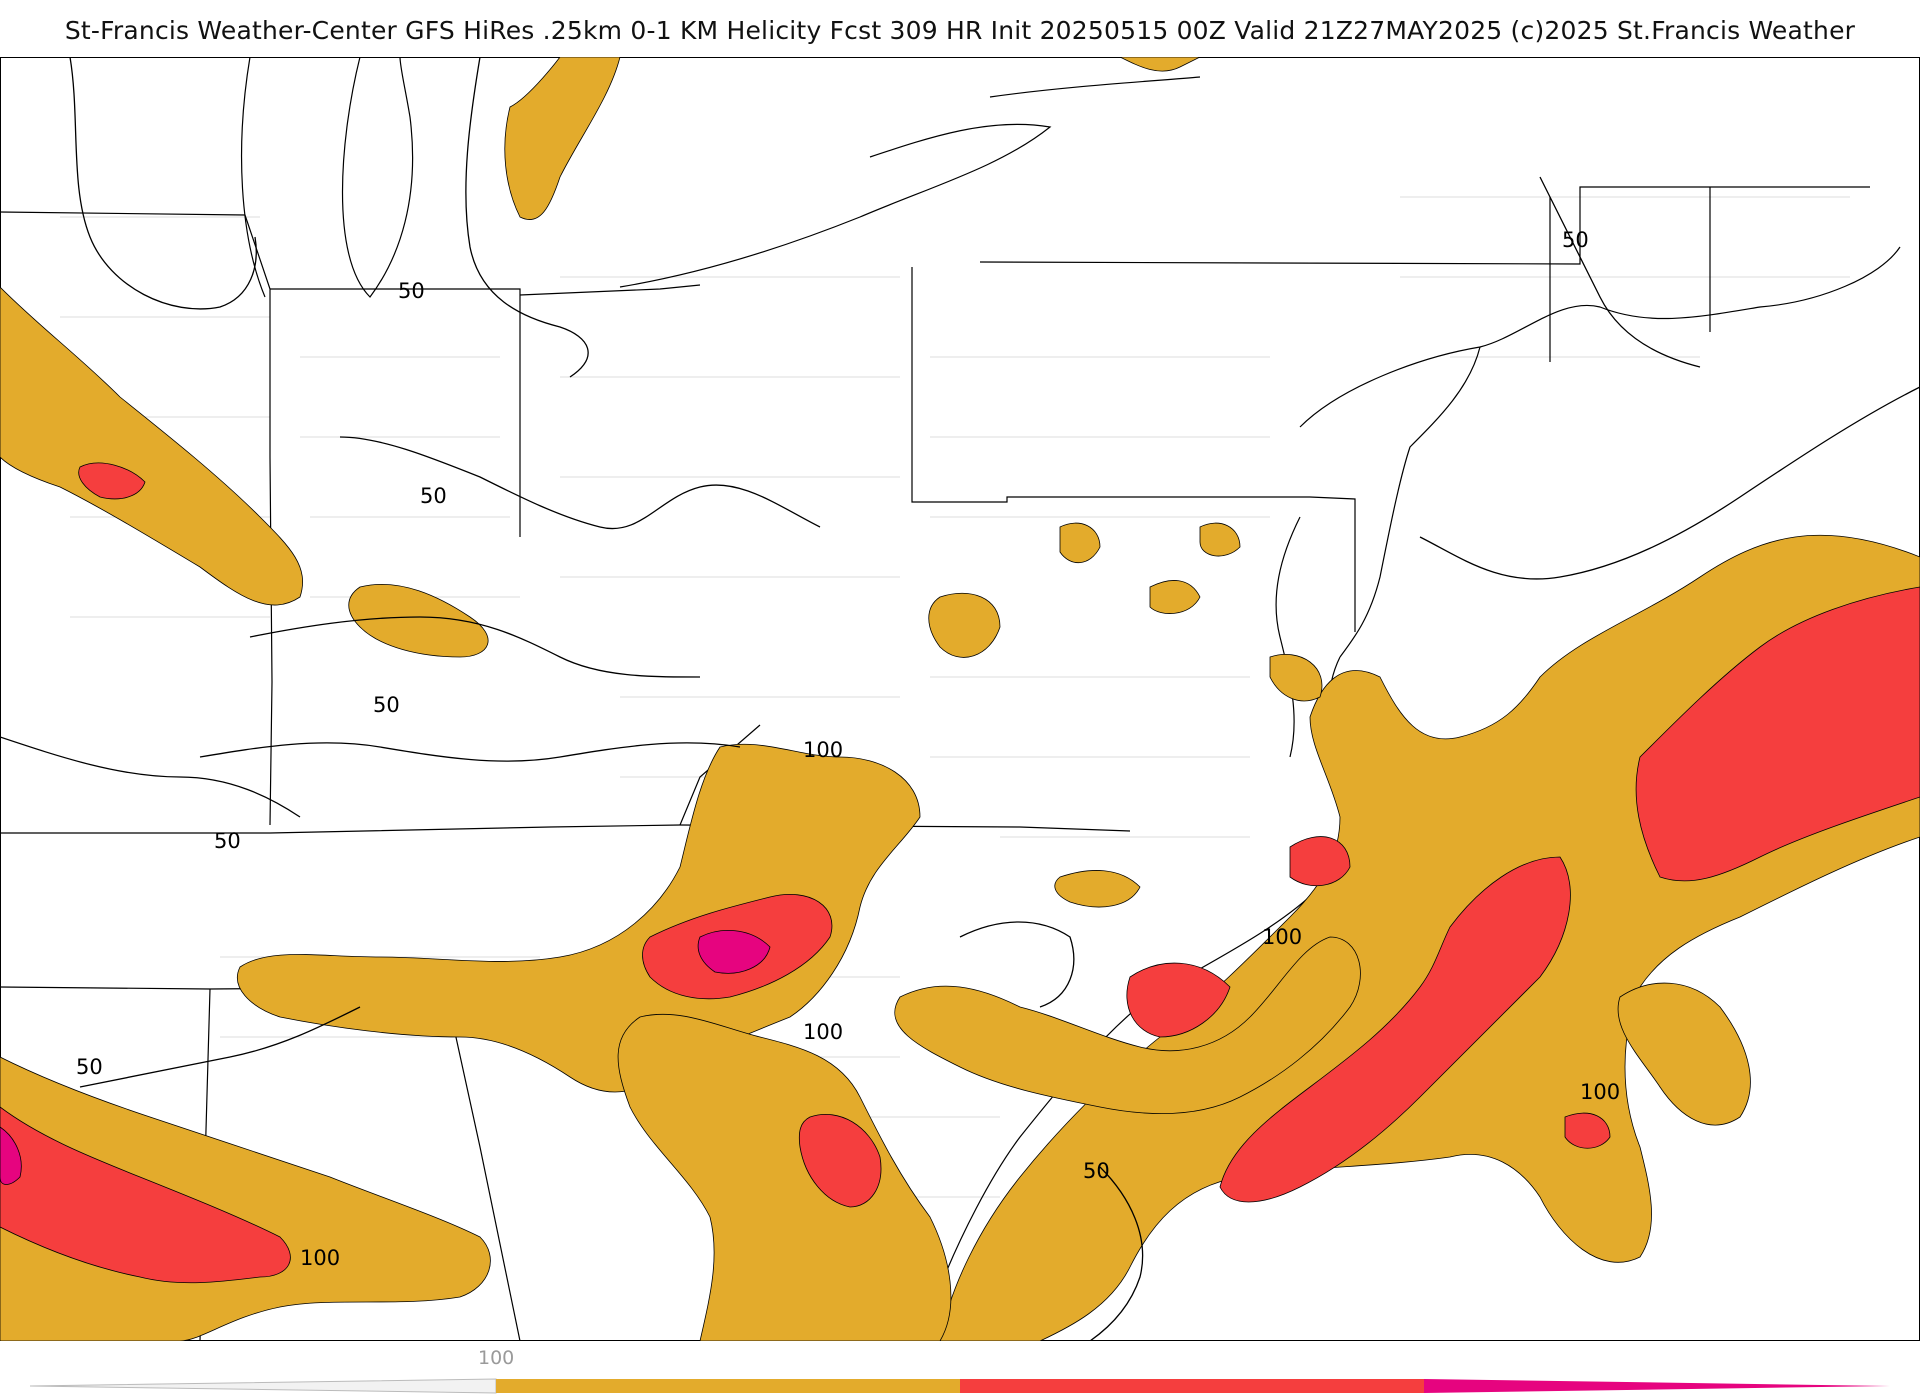 The image size is (1920, 1400). What do you see at coordinates (959, 1370) in the screenshot?
I see `colorbar: 100` at bounding box center [959, 1370].